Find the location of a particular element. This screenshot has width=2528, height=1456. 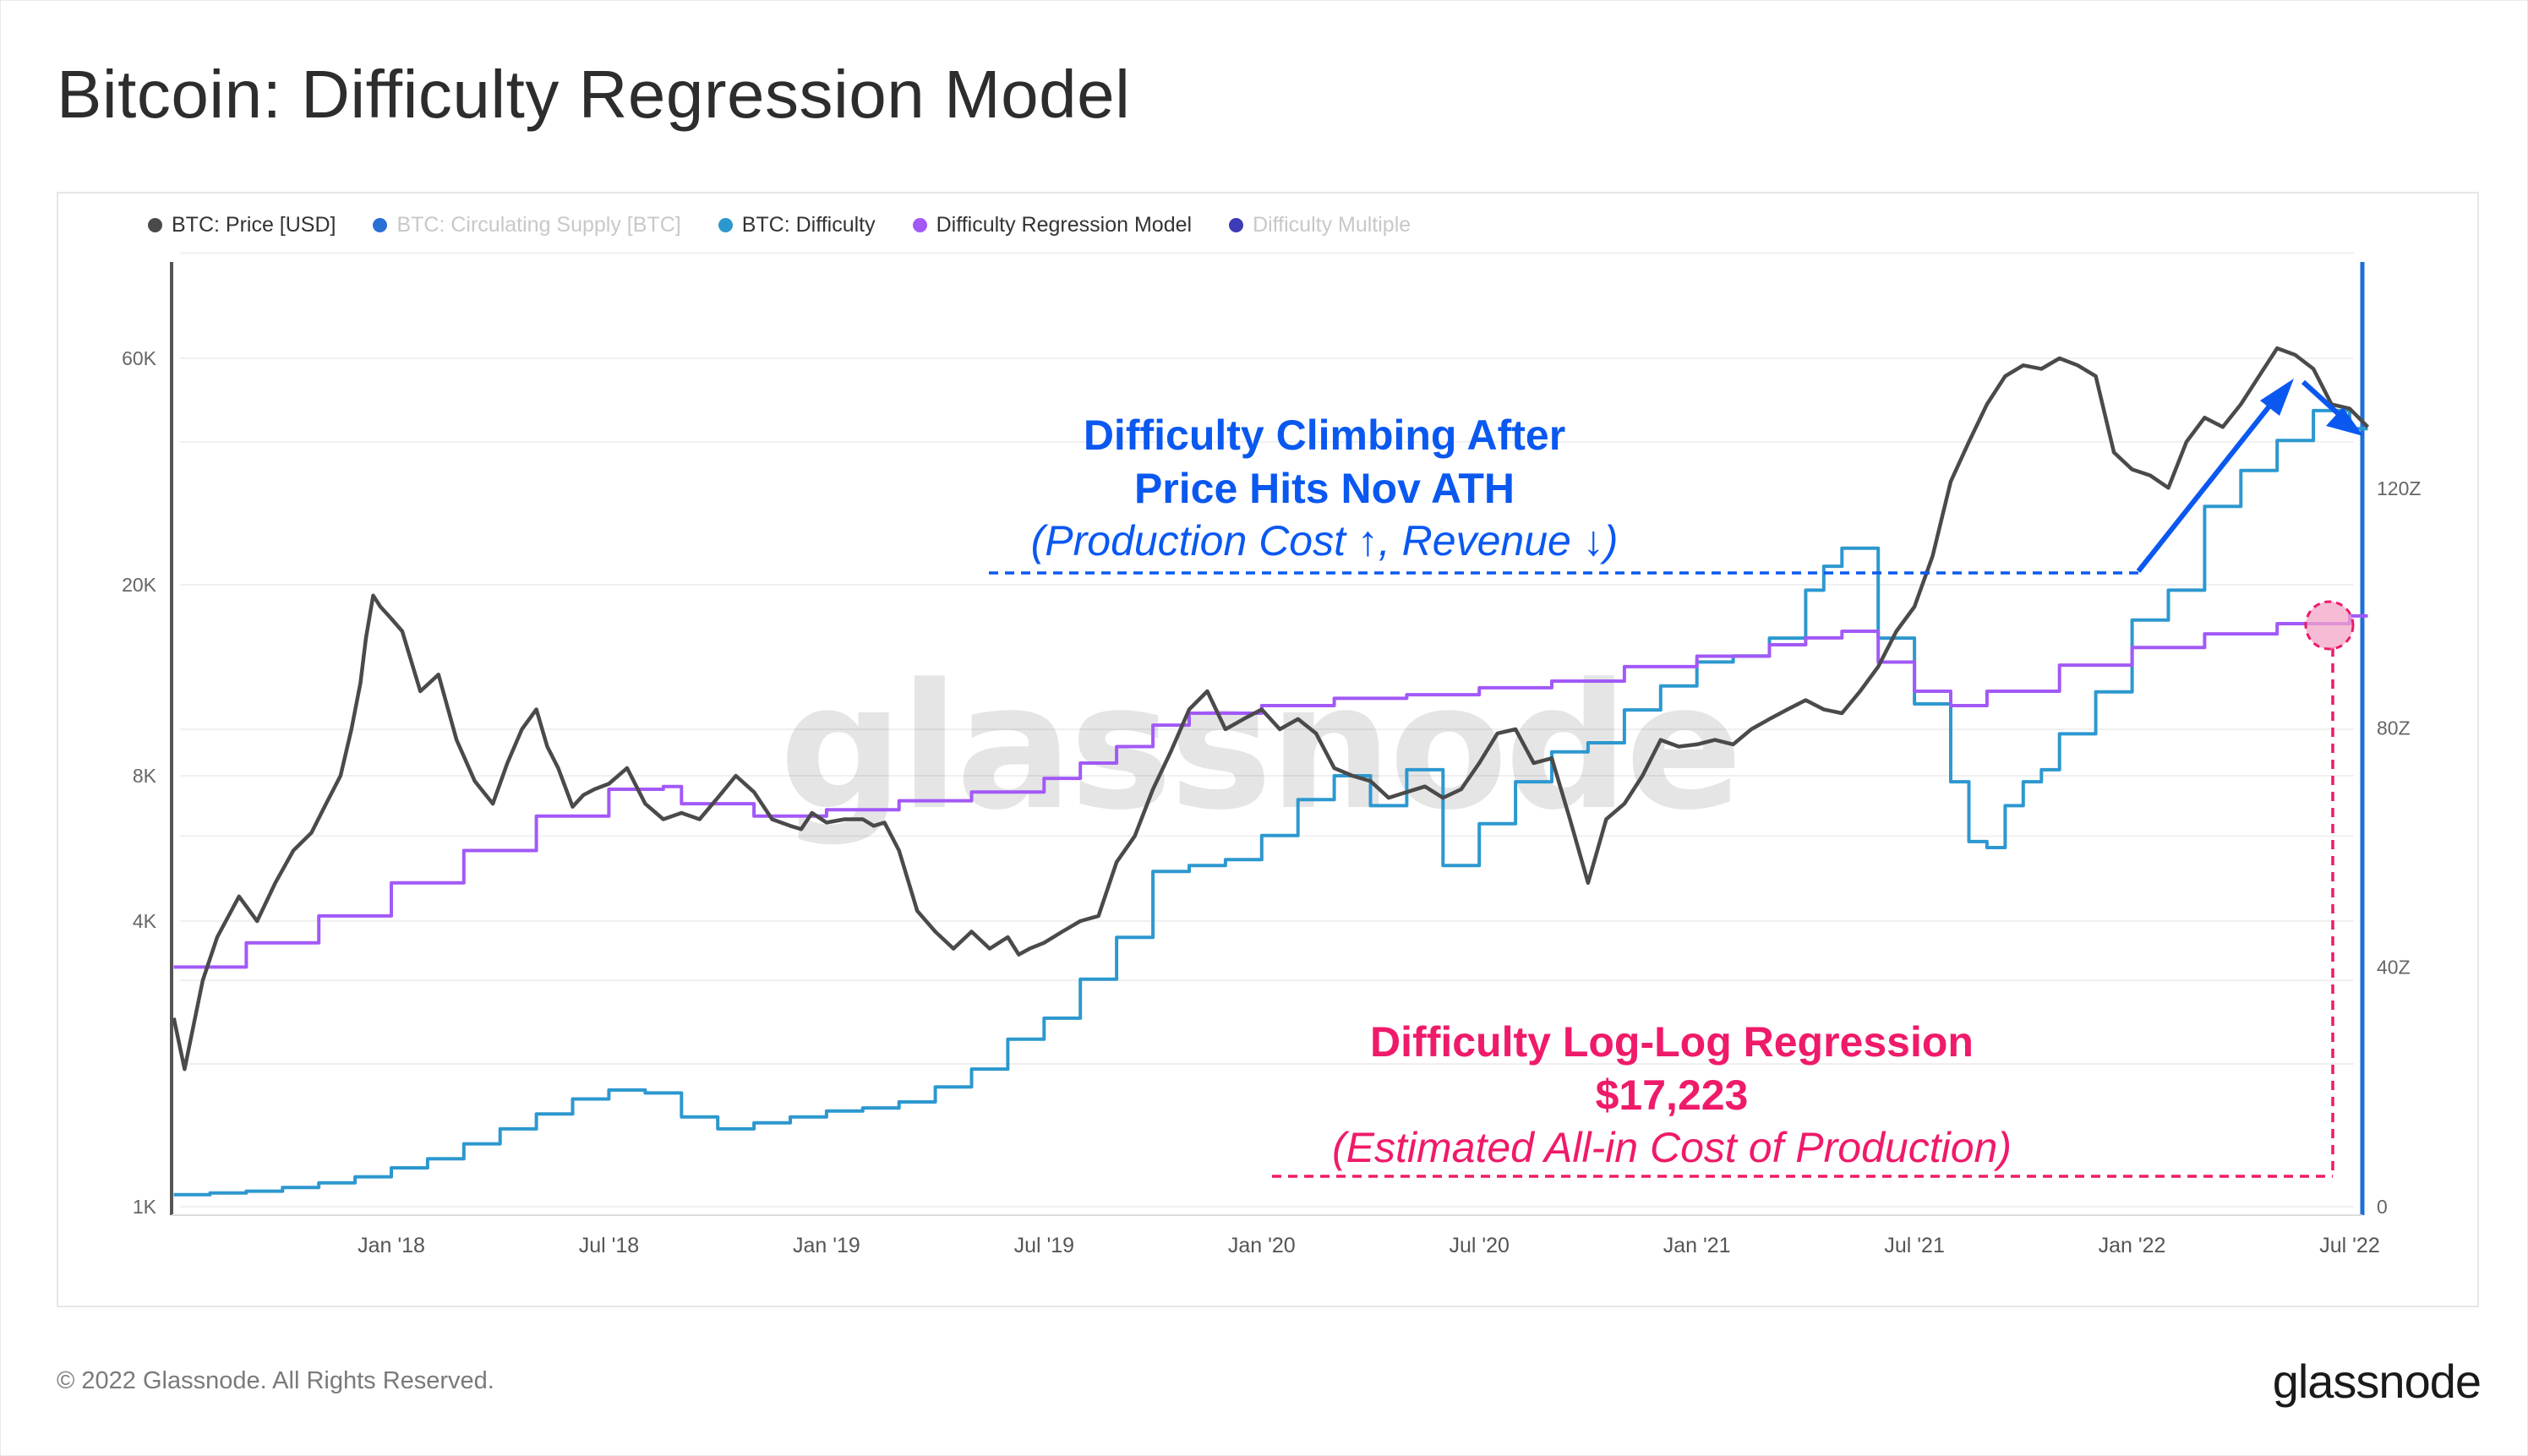

legend-price-dot-icon is located at coordinates (155, 225).